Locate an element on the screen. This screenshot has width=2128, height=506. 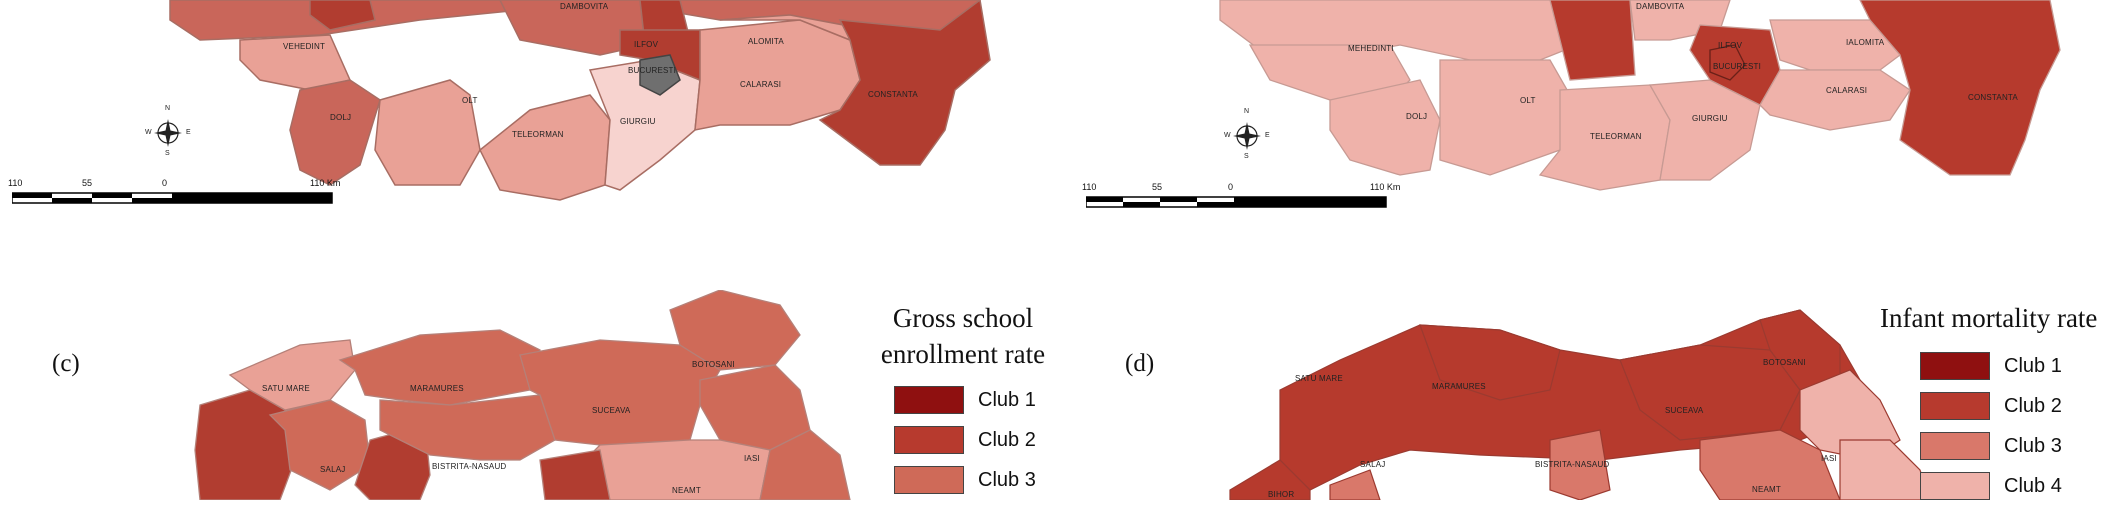
panel-letter: (d) is located at coordinates (1140, 363).